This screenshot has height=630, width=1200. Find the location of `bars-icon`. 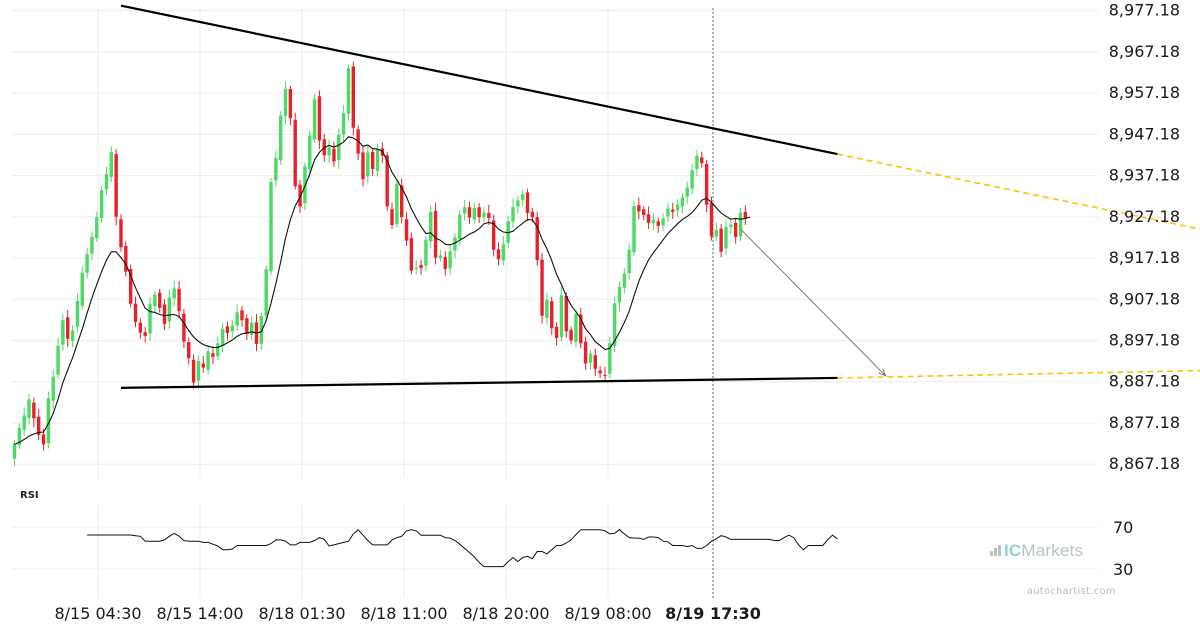

bars-icon is located at coordinates (996, 551).